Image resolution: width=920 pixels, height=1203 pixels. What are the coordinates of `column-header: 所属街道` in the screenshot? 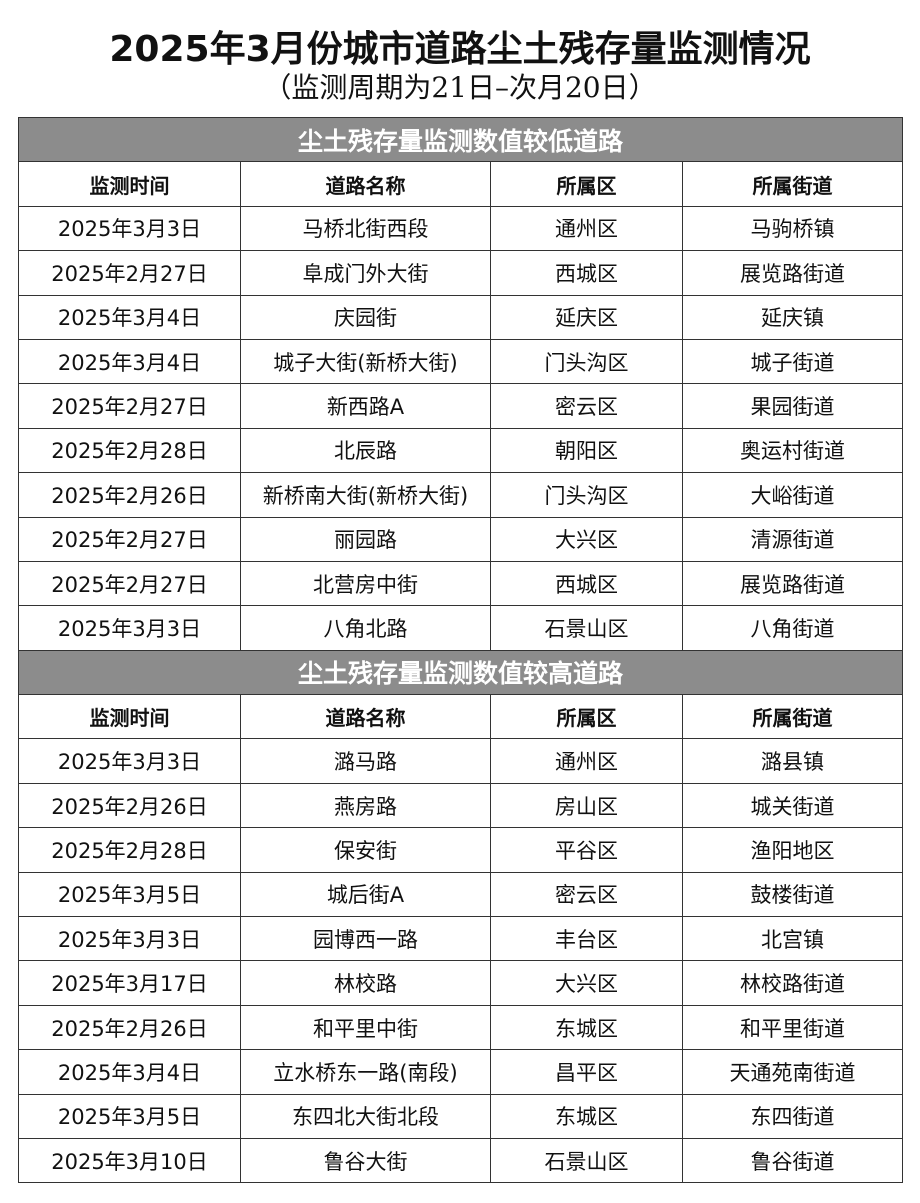 It's located at (792, 717).